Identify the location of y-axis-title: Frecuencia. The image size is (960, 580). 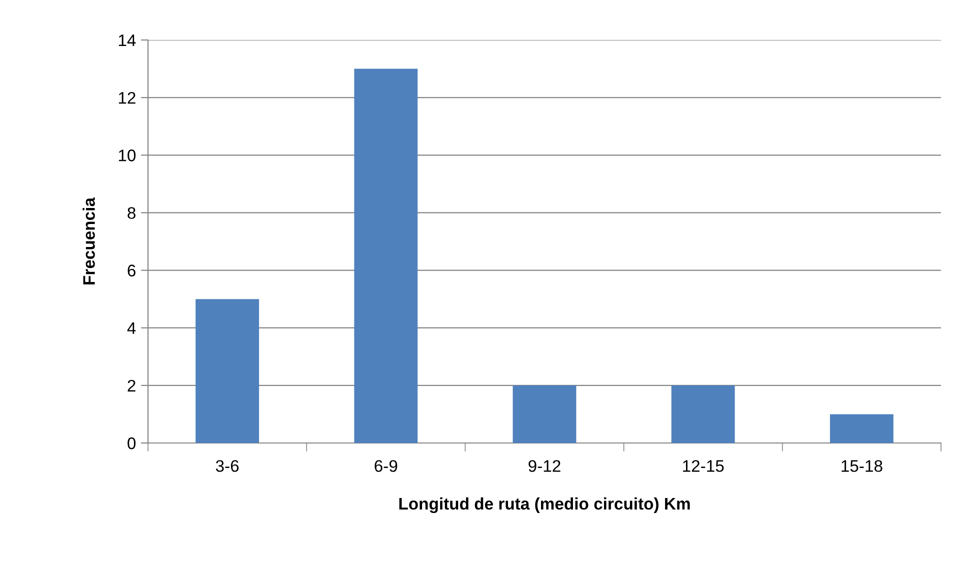
(88, 240).